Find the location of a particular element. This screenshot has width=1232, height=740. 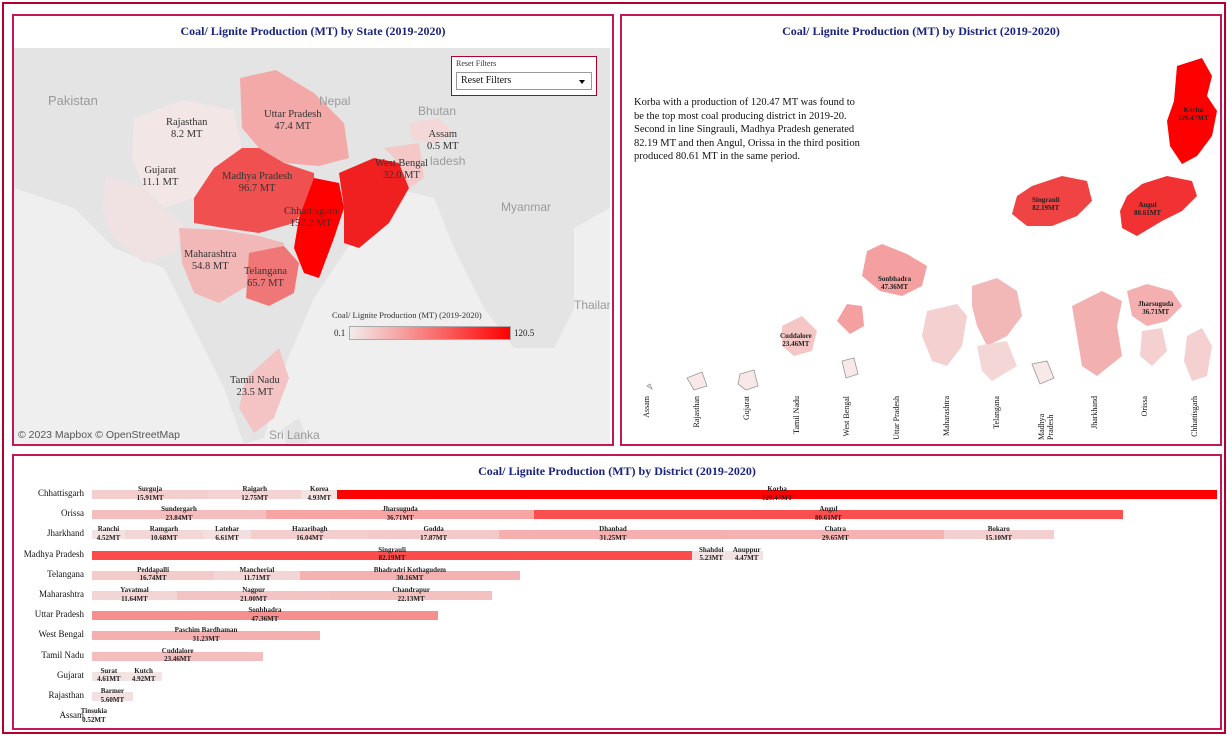

bar-label: Singrauli 82.19MT is located at coordinates (392, 554).